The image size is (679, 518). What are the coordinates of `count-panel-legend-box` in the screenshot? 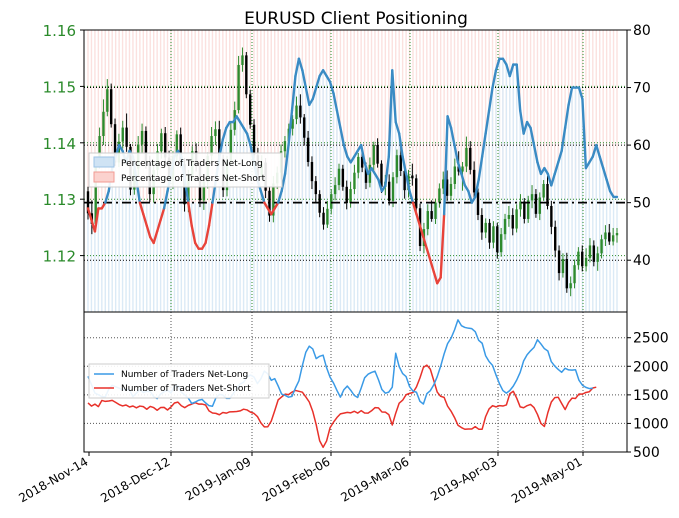 It's located at (179, 381).